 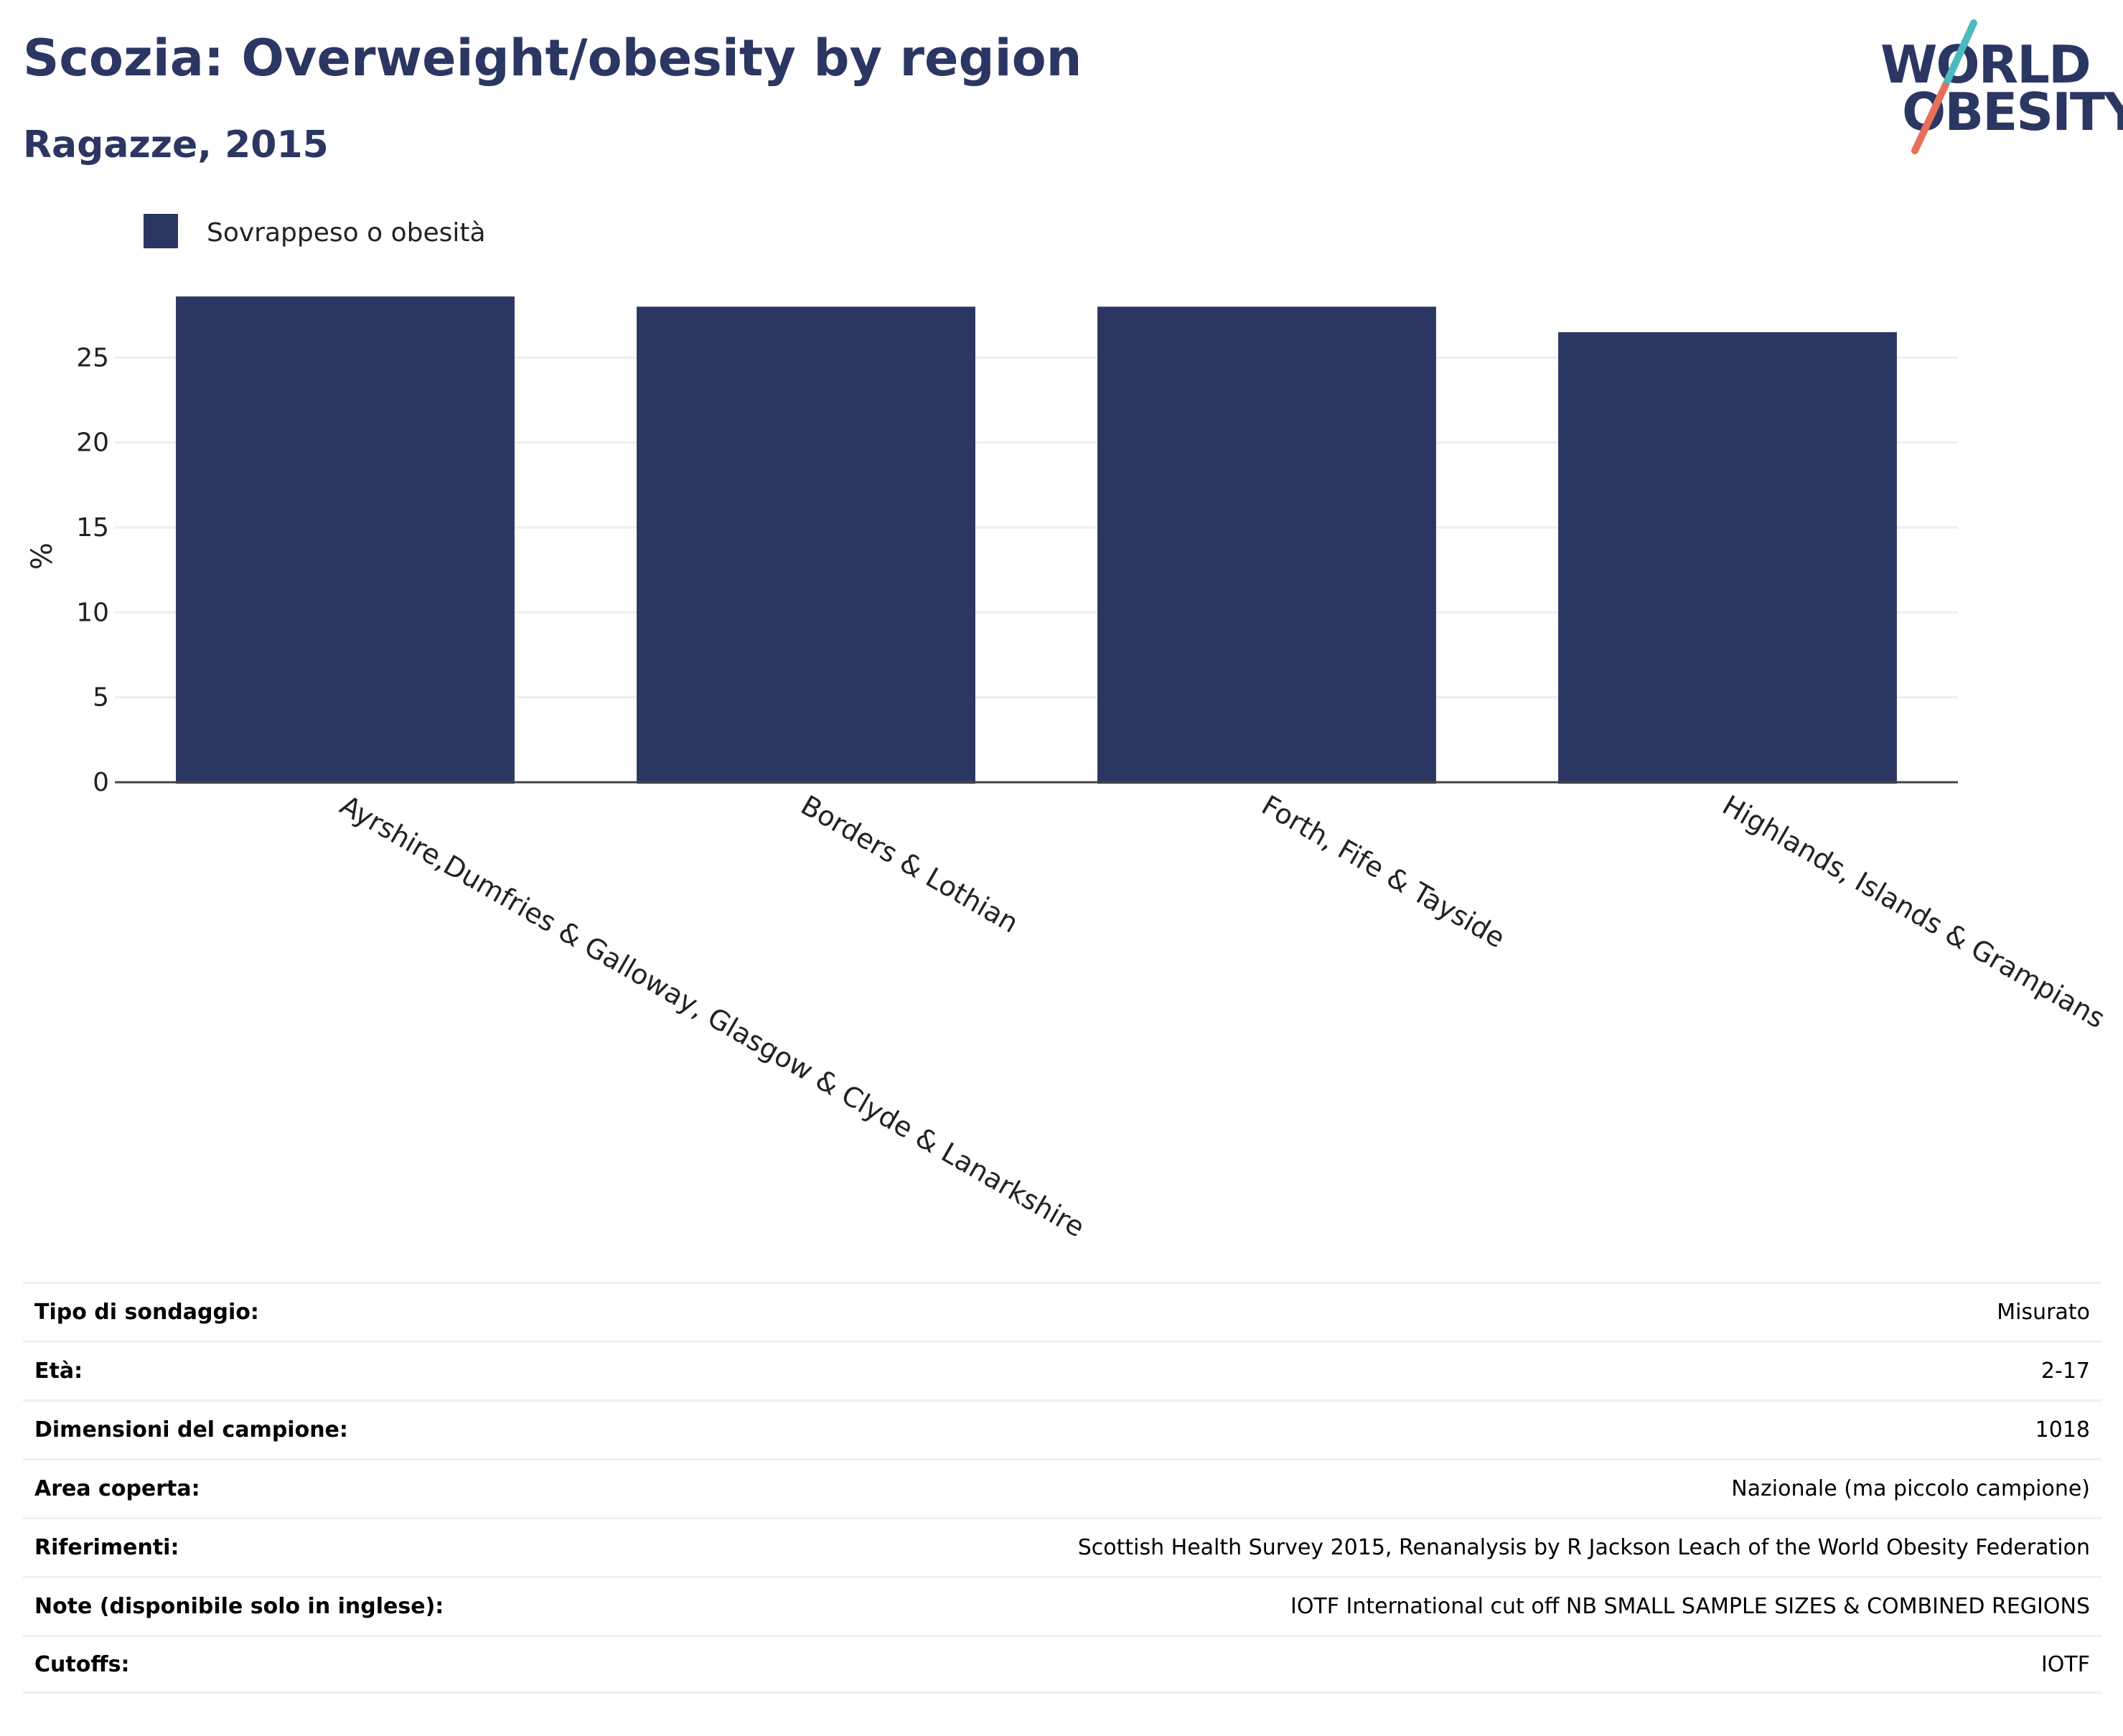 I want to click on info-row: Età: 2-17, so click(x=1062, y=1370).